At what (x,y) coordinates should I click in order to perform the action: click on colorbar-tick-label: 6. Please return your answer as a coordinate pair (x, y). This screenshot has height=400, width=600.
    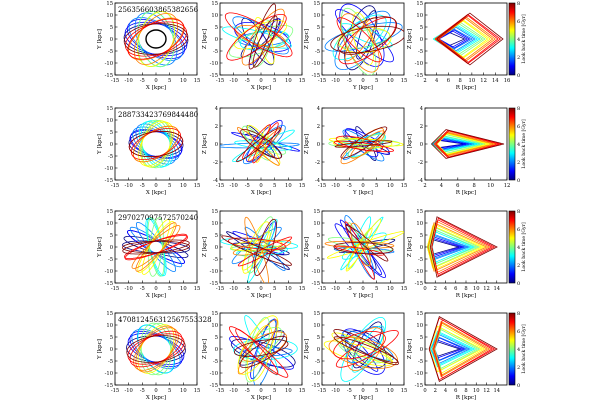
    Looking at the image, I should click on (518, 230).